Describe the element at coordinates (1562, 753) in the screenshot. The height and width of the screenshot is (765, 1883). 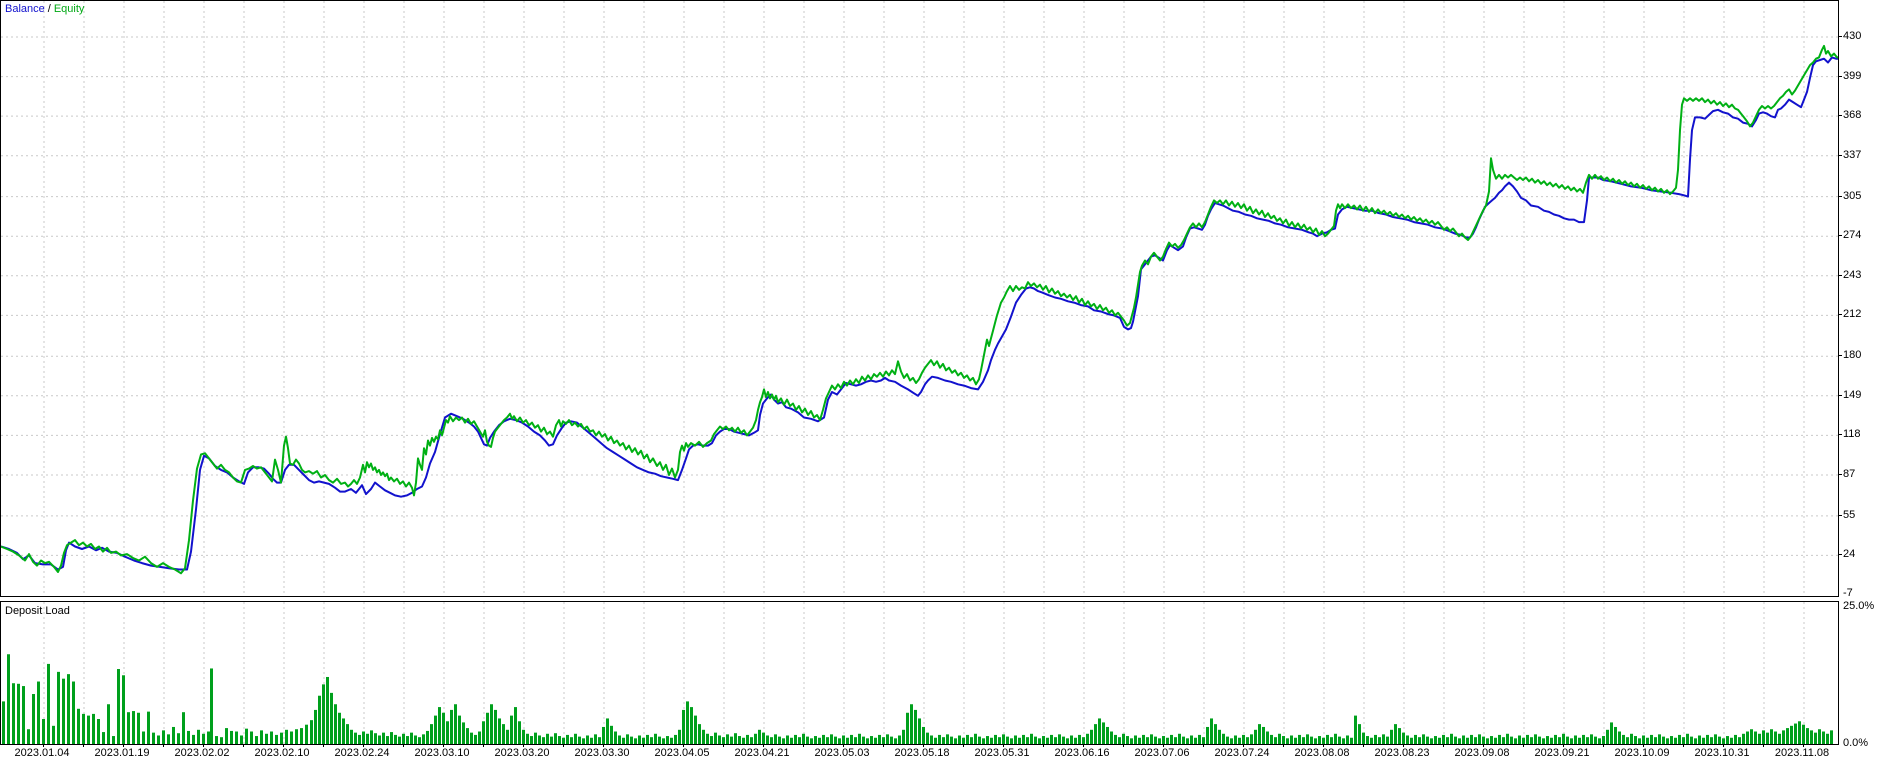
I see `x-axis-date-label: 2023.09.21` at that location.